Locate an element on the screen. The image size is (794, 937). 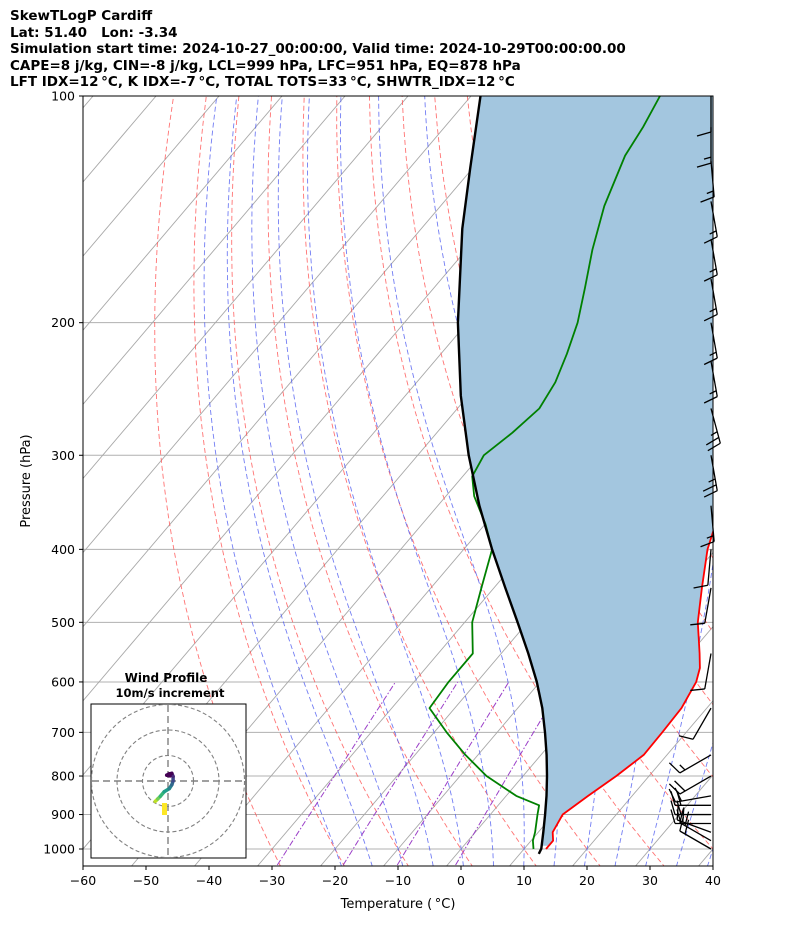
y-tick-label: 400 is located at coordinates (63, 549).